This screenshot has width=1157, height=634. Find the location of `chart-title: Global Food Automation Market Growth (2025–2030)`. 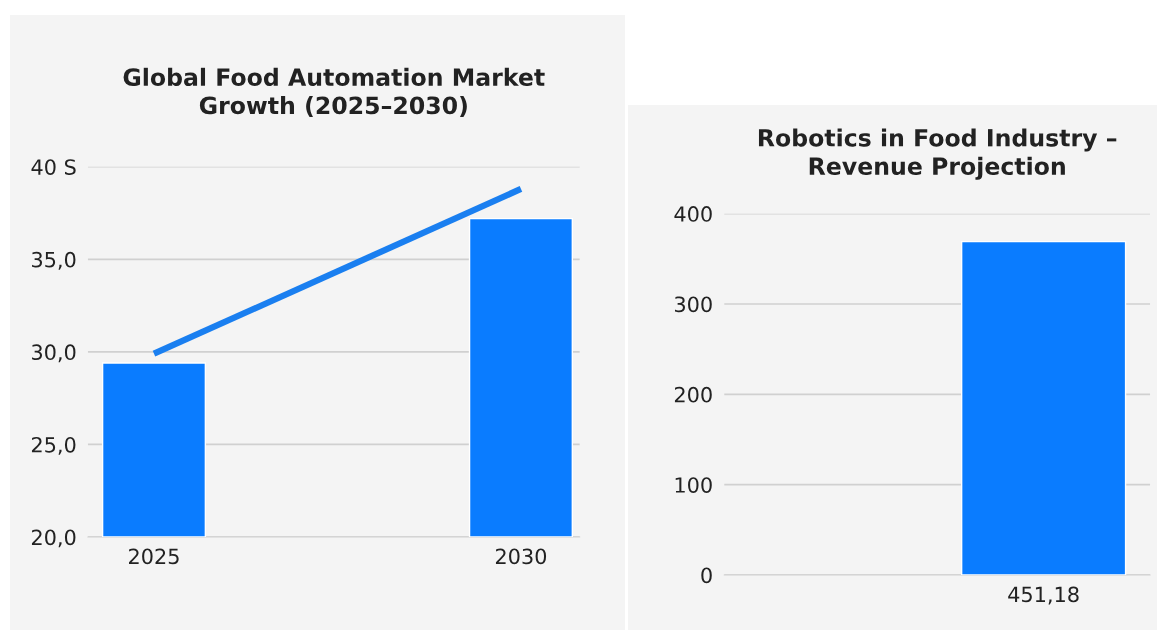

chart-title: Global Food Automation Market Growth (2025–2030) is located at coordinates (334, 92).